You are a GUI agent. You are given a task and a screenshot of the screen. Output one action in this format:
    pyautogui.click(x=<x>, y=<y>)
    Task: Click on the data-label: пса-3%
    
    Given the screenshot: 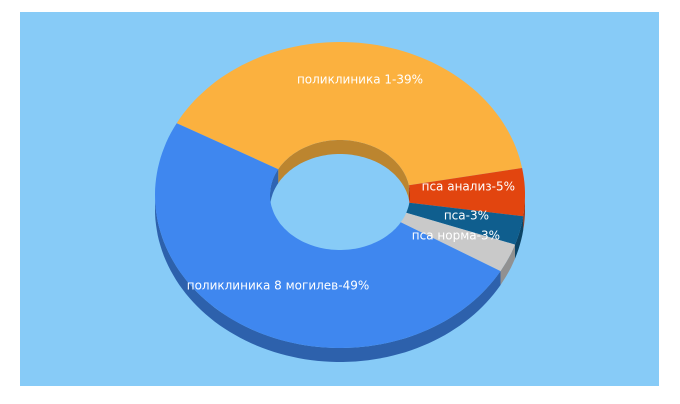 What is the action you would take?
    pyautogui.click(x=466, y=216)
    